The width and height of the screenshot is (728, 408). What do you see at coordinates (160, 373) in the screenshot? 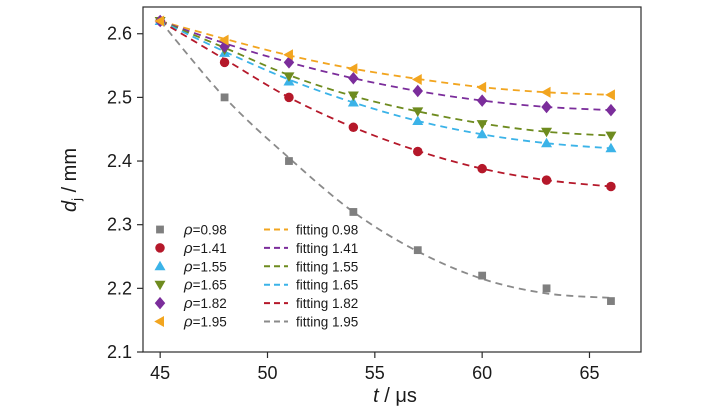
I see `x-tick-label: 45` at bounding box center [160, 373].